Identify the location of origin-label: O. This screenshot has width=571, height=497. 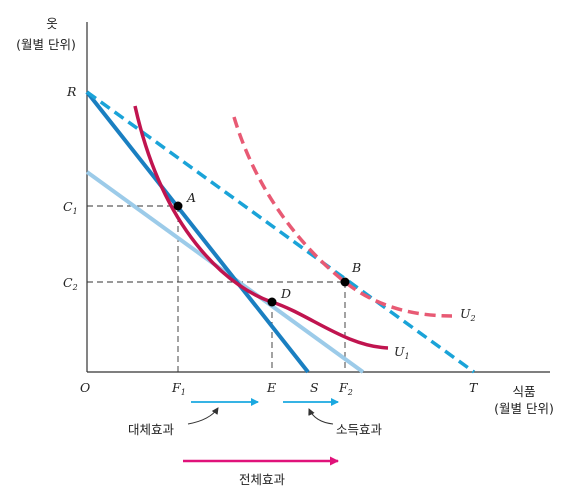
(85, 387).